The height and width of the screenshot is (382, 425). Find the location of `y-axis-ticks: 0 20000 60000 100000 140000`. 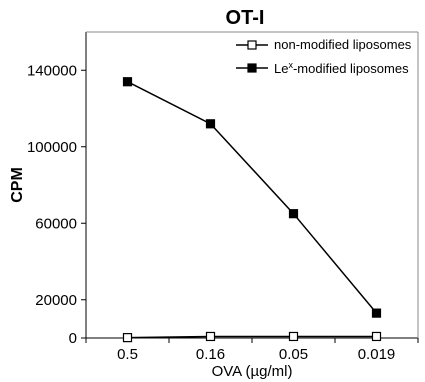

y-axis-ticks: 0 20000 60000 100000 140000 is located at coordinates (56, 204).